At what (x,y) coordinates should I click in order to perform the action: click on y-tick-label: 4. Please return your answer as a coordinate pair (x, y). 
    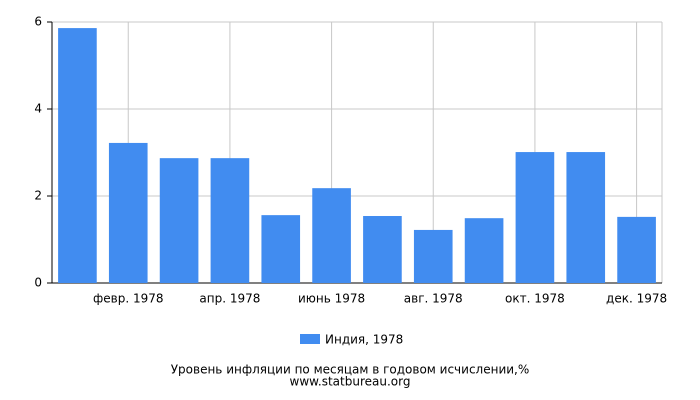
    Looking at the image, I should click on (38, 109).